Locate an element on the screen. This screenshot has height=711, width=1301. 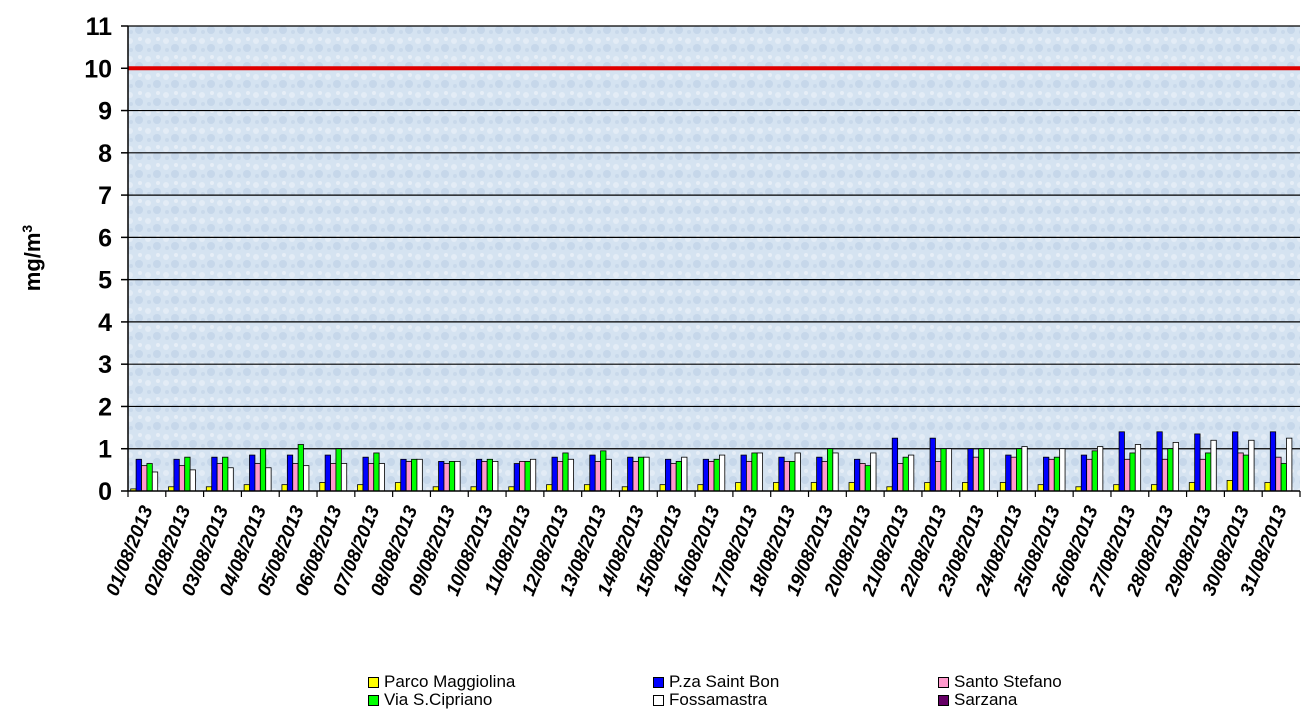
legend-label: Santo Stefano is located at coordinates (1008, 681).